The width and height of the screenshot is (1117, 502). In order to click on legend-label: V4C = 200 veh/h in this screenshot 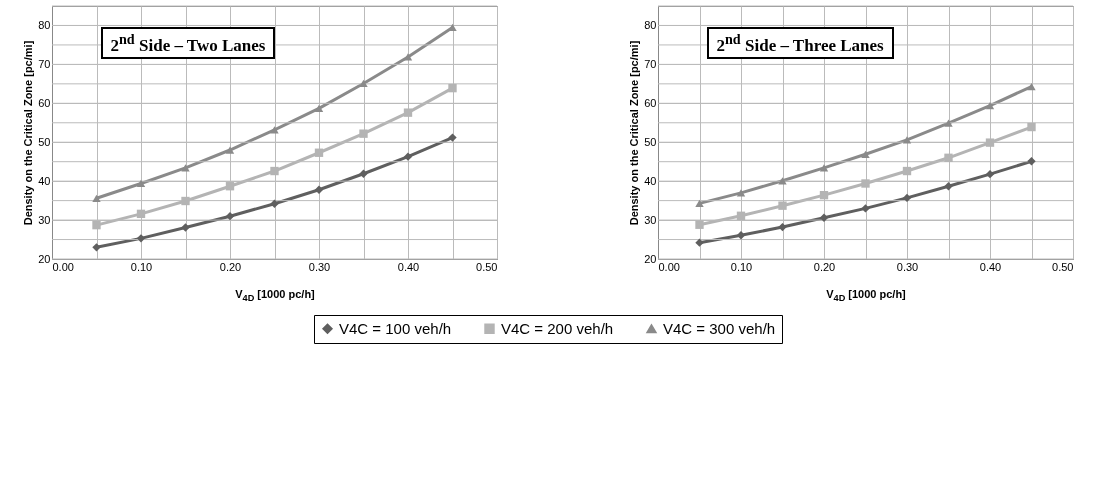, I will do `click(557, 328)`.